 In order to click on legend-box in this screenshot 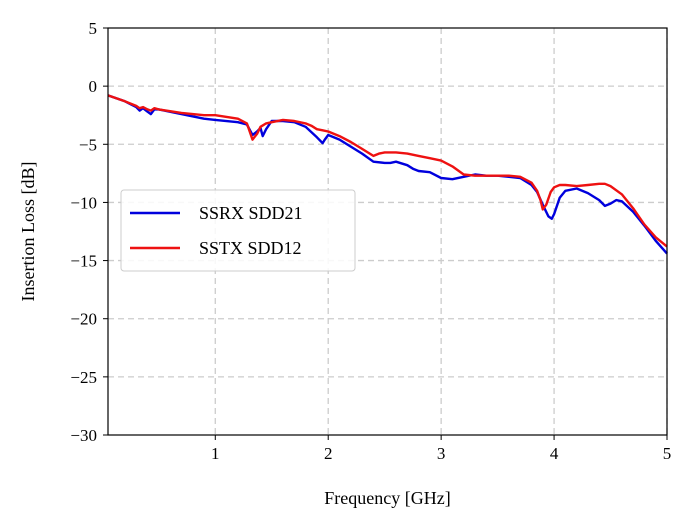, I will do `click(238, 230)`.